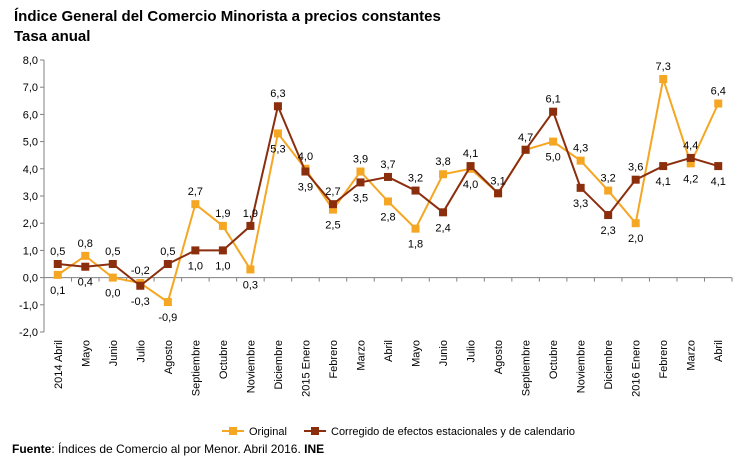 The height and width of the screenshot is (463, 749). Describe the element at coordinates (305, 157) in the screenshot. I see `original-data-label: 4,0` at that location.